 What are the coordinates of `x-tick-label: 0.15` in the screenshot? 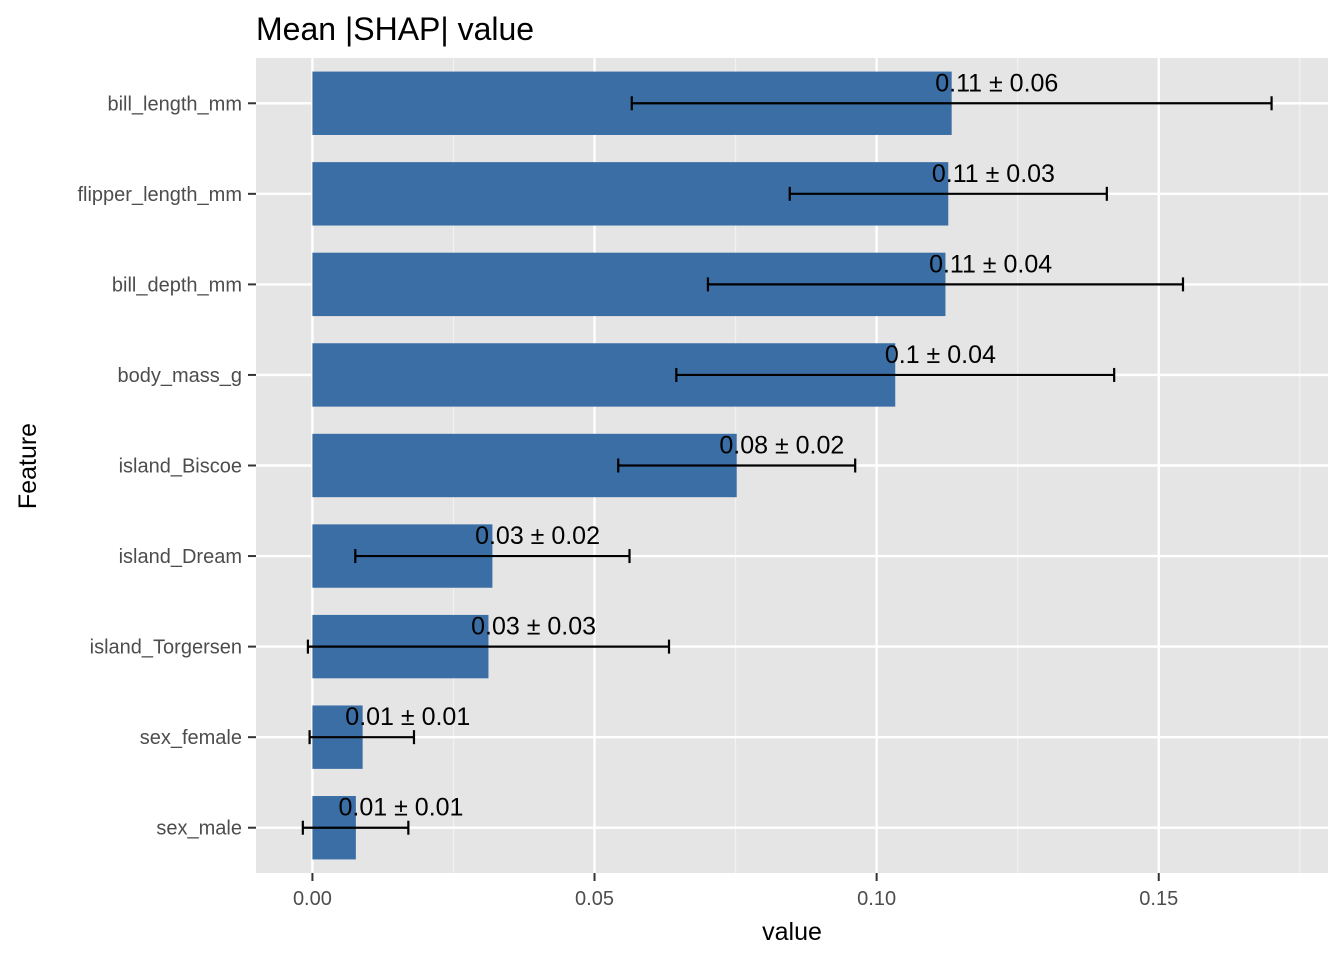 It's located at (1158, 899).